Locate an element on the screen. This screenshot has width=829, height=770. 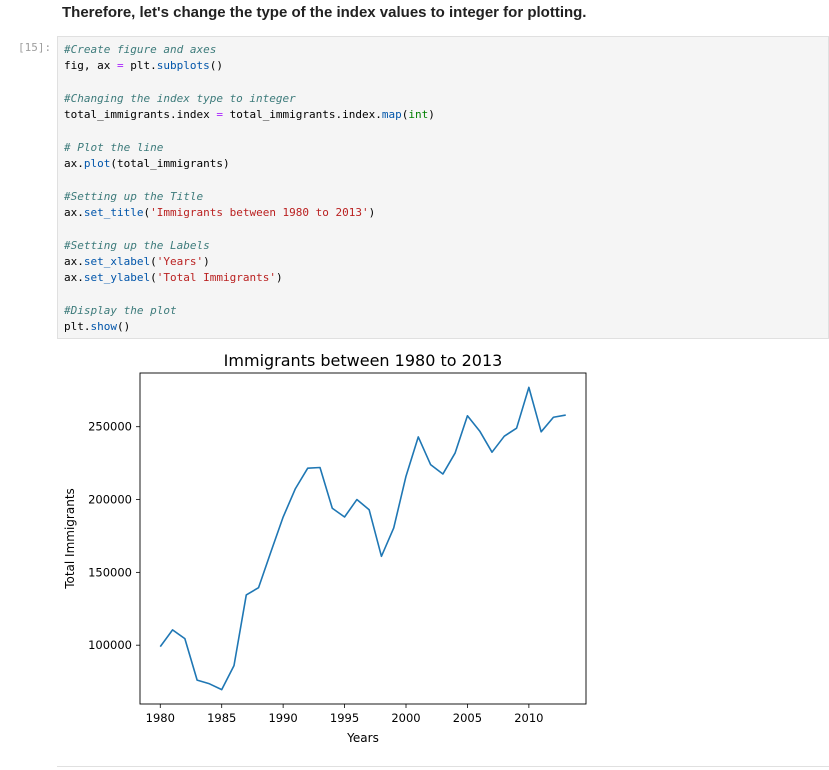
chart-title: Immigrants between 1980 to 2013 is located at coordinates (363, 360).